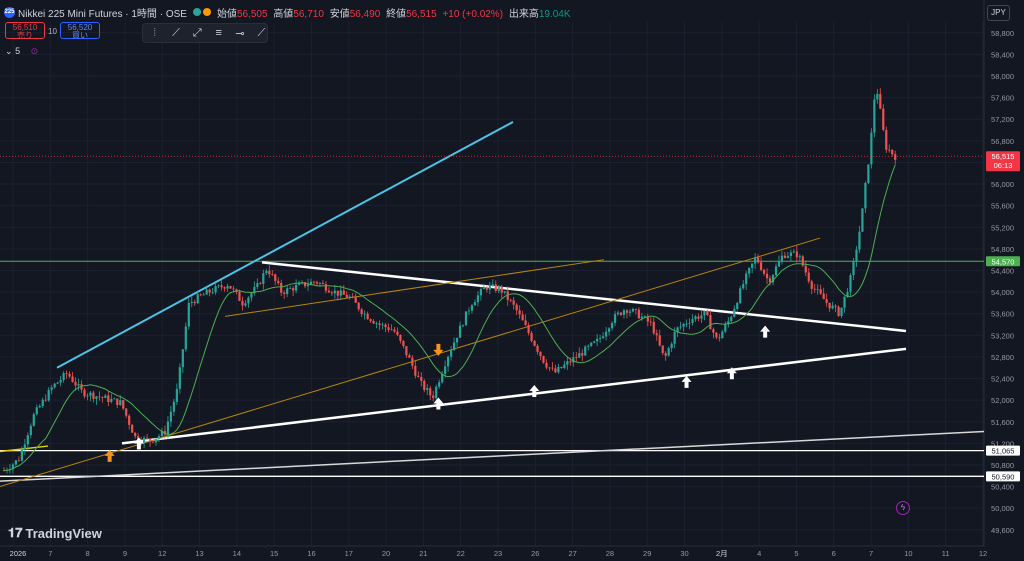 The image size is (1024, 561). Describe the element at coordinates (21, 51) in the screenshot. I see `indicator-toggle: ⌄ 5 ⊙` at that location.